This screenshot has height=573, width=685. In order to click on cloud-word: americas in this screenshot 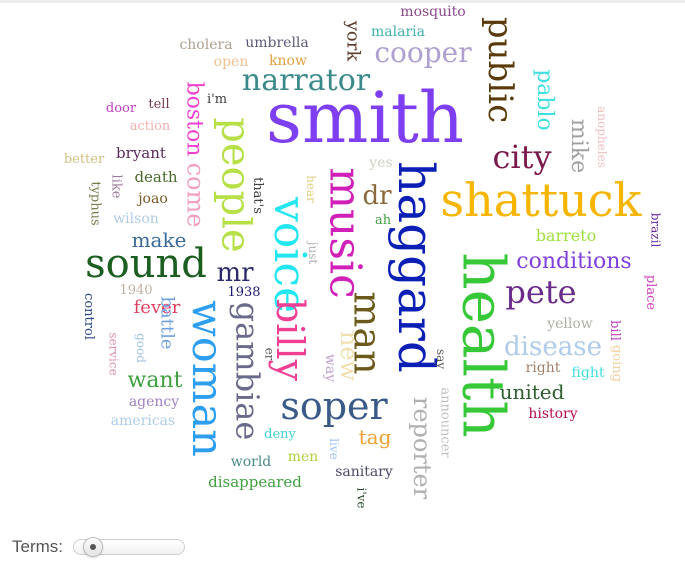, I will do `click(143, 421)`.